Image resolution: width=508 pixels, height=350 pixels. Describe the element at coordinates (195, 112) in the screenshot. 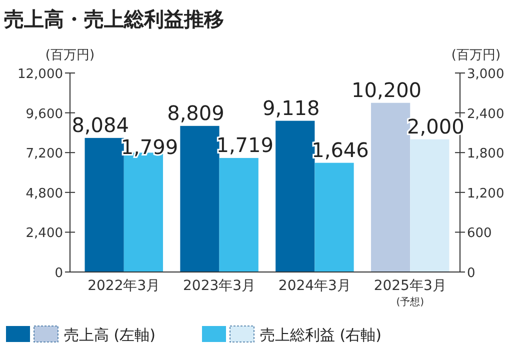

I see `data-label: 8,809` at that location.